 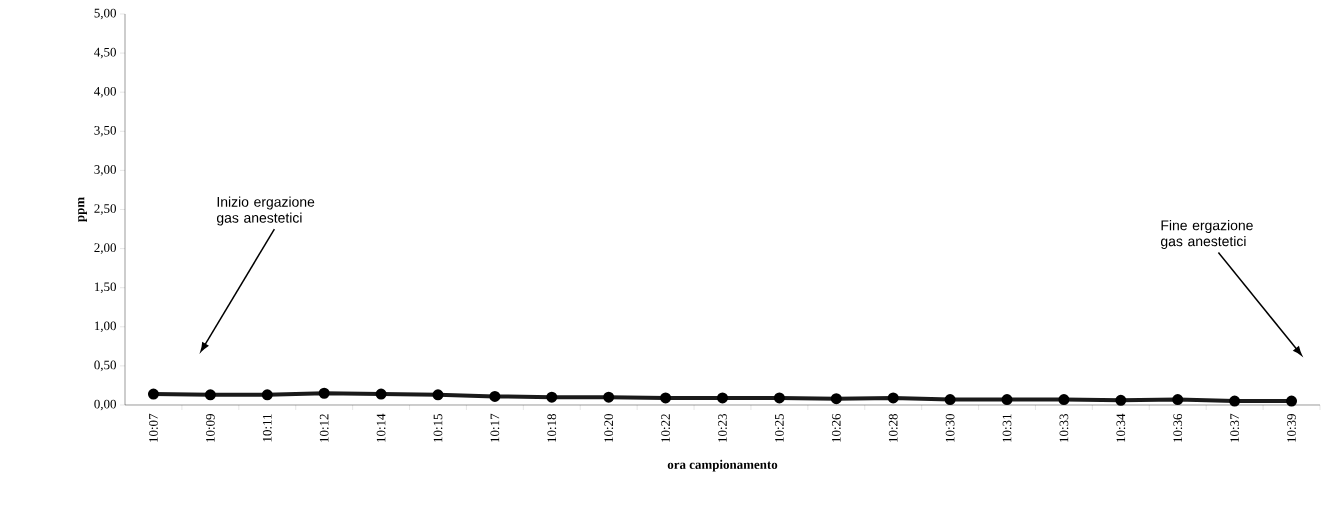 I want to click on y-tick-label: 4,50, so click(x=105, y=53).